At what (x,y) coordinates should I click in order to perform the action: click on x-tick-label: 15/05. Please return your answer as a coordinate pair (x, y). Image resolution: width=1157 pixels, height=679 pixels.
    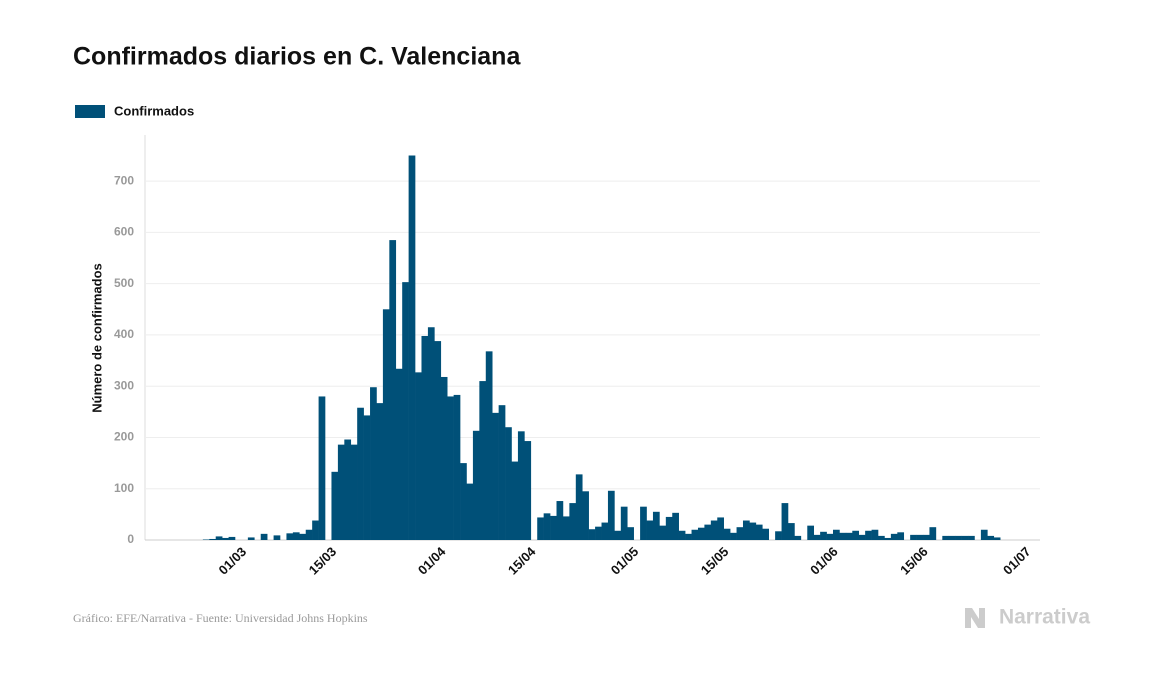
    Looking at the image, I should click on (715, 561).